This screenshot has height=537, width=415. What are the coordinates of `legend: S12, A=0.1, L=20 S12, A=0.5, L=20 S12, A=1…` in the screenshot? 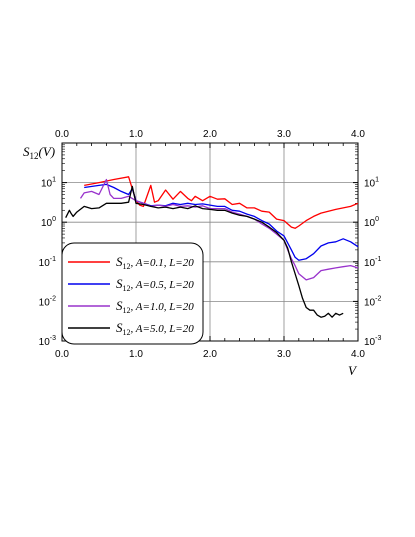 It's located at (132, 293).